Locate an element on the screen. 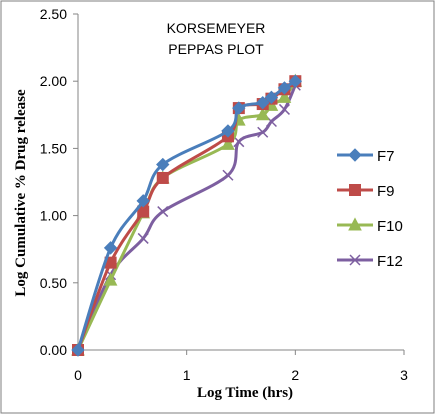 The height and width of the screenshot is (414, 435). y-tick-label: 2.50 is located at coordinates (53, 14).